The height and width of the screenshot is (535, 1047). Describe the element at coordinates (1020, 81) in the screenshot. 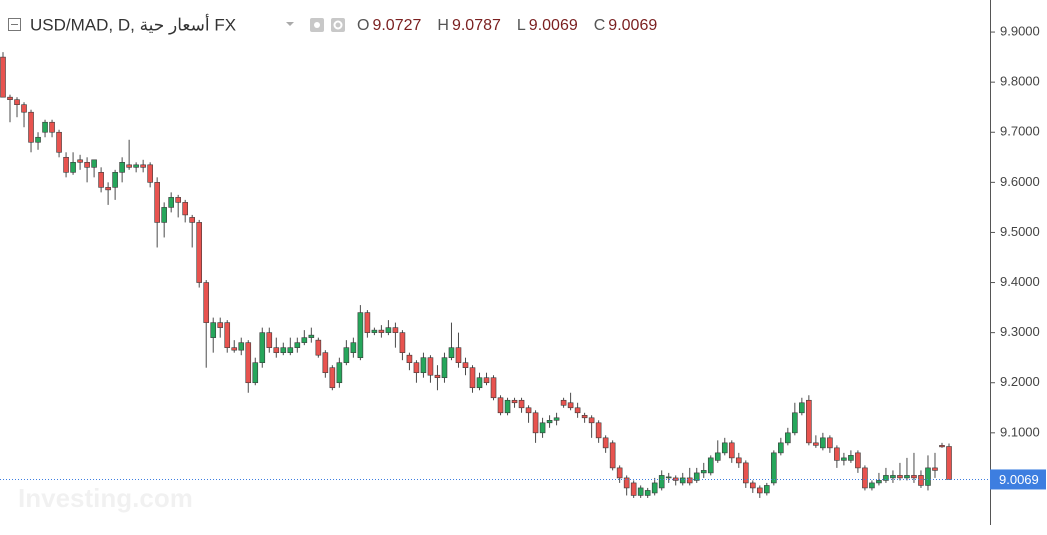

I see `y-tick-label: 9.8000` at that location.